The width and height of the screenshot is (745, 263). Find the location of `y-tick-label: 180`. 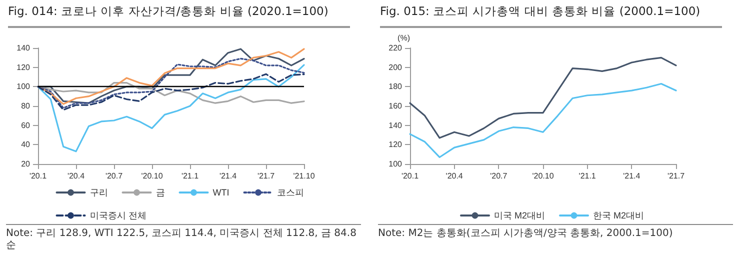

y-tick-label: 180 is located at coordinates (395, 87).